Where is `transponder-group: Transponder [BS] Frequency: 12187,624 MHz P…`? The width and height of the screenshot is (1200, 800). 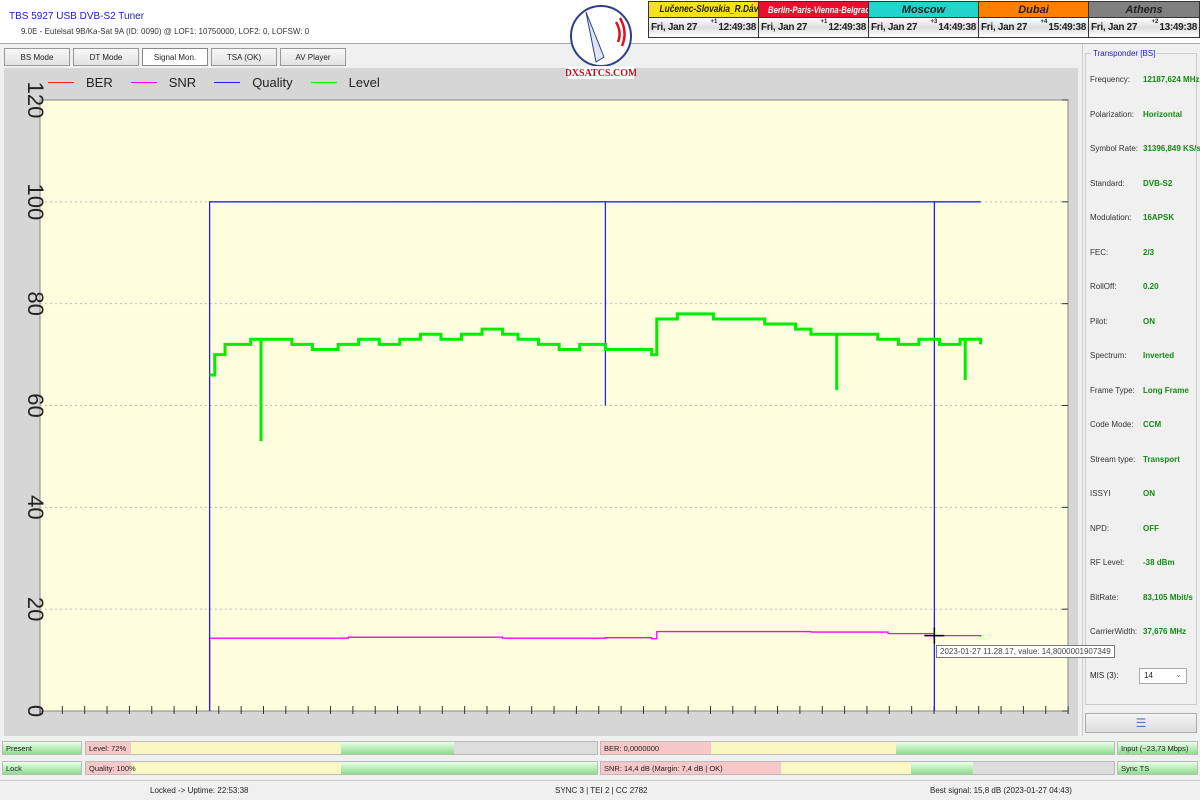 transponder-group: Transponder [BS] Frequency: 12187,624 MHz P… is located at coordinates (1142, 377).